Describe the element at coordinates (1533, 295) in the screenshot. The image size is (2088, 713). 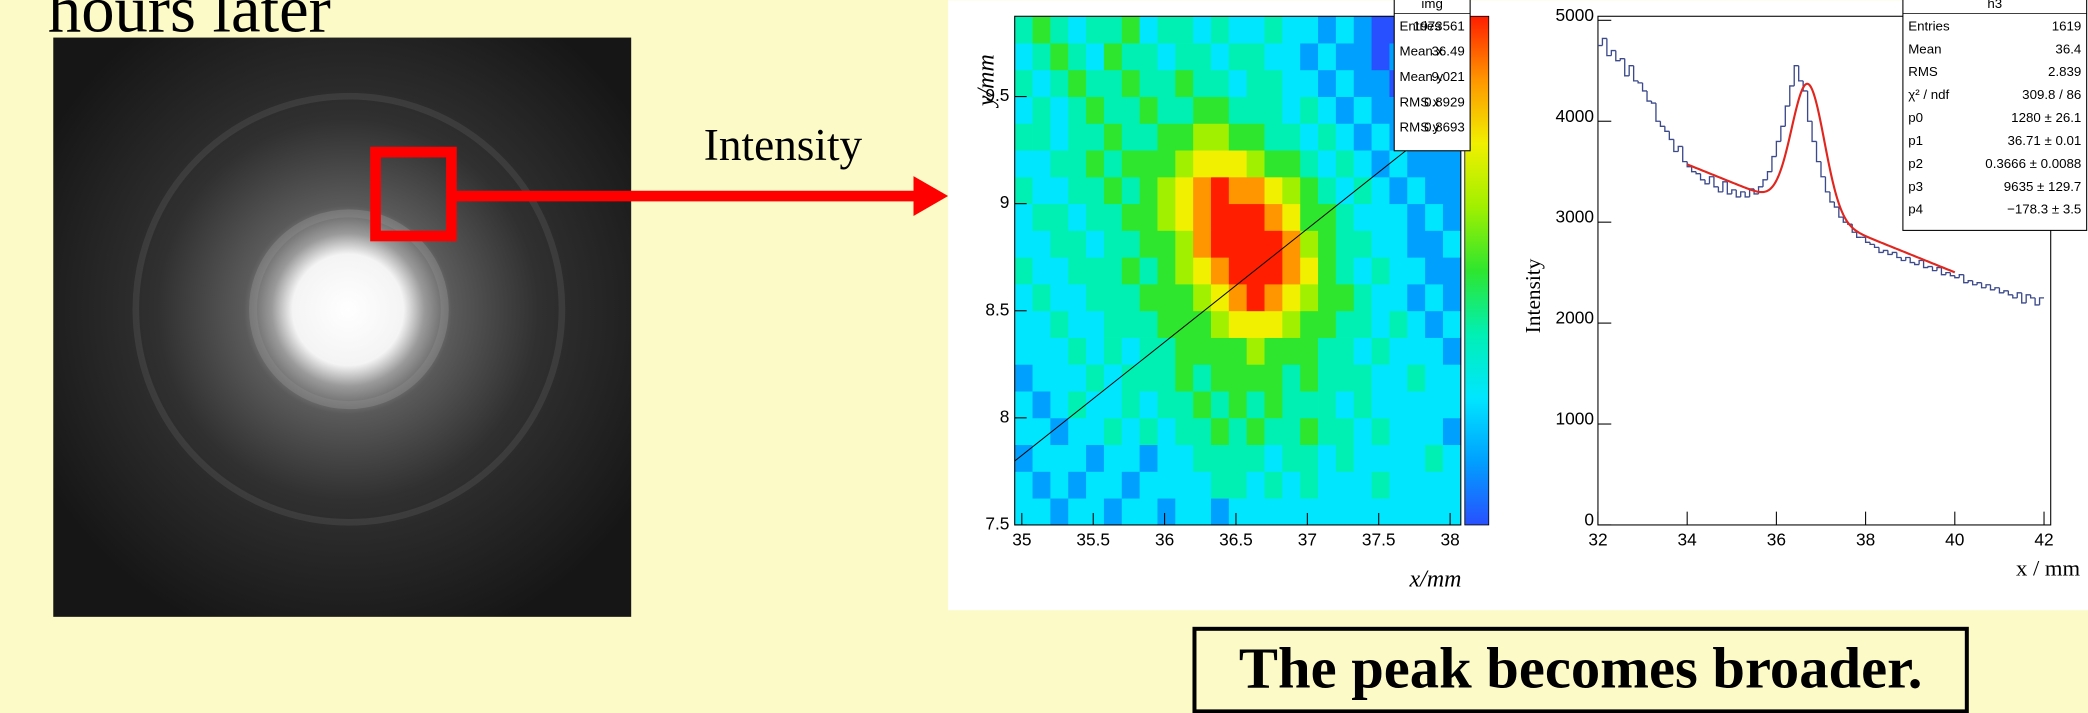
I see `y-axis-label: Intensity` at that location.